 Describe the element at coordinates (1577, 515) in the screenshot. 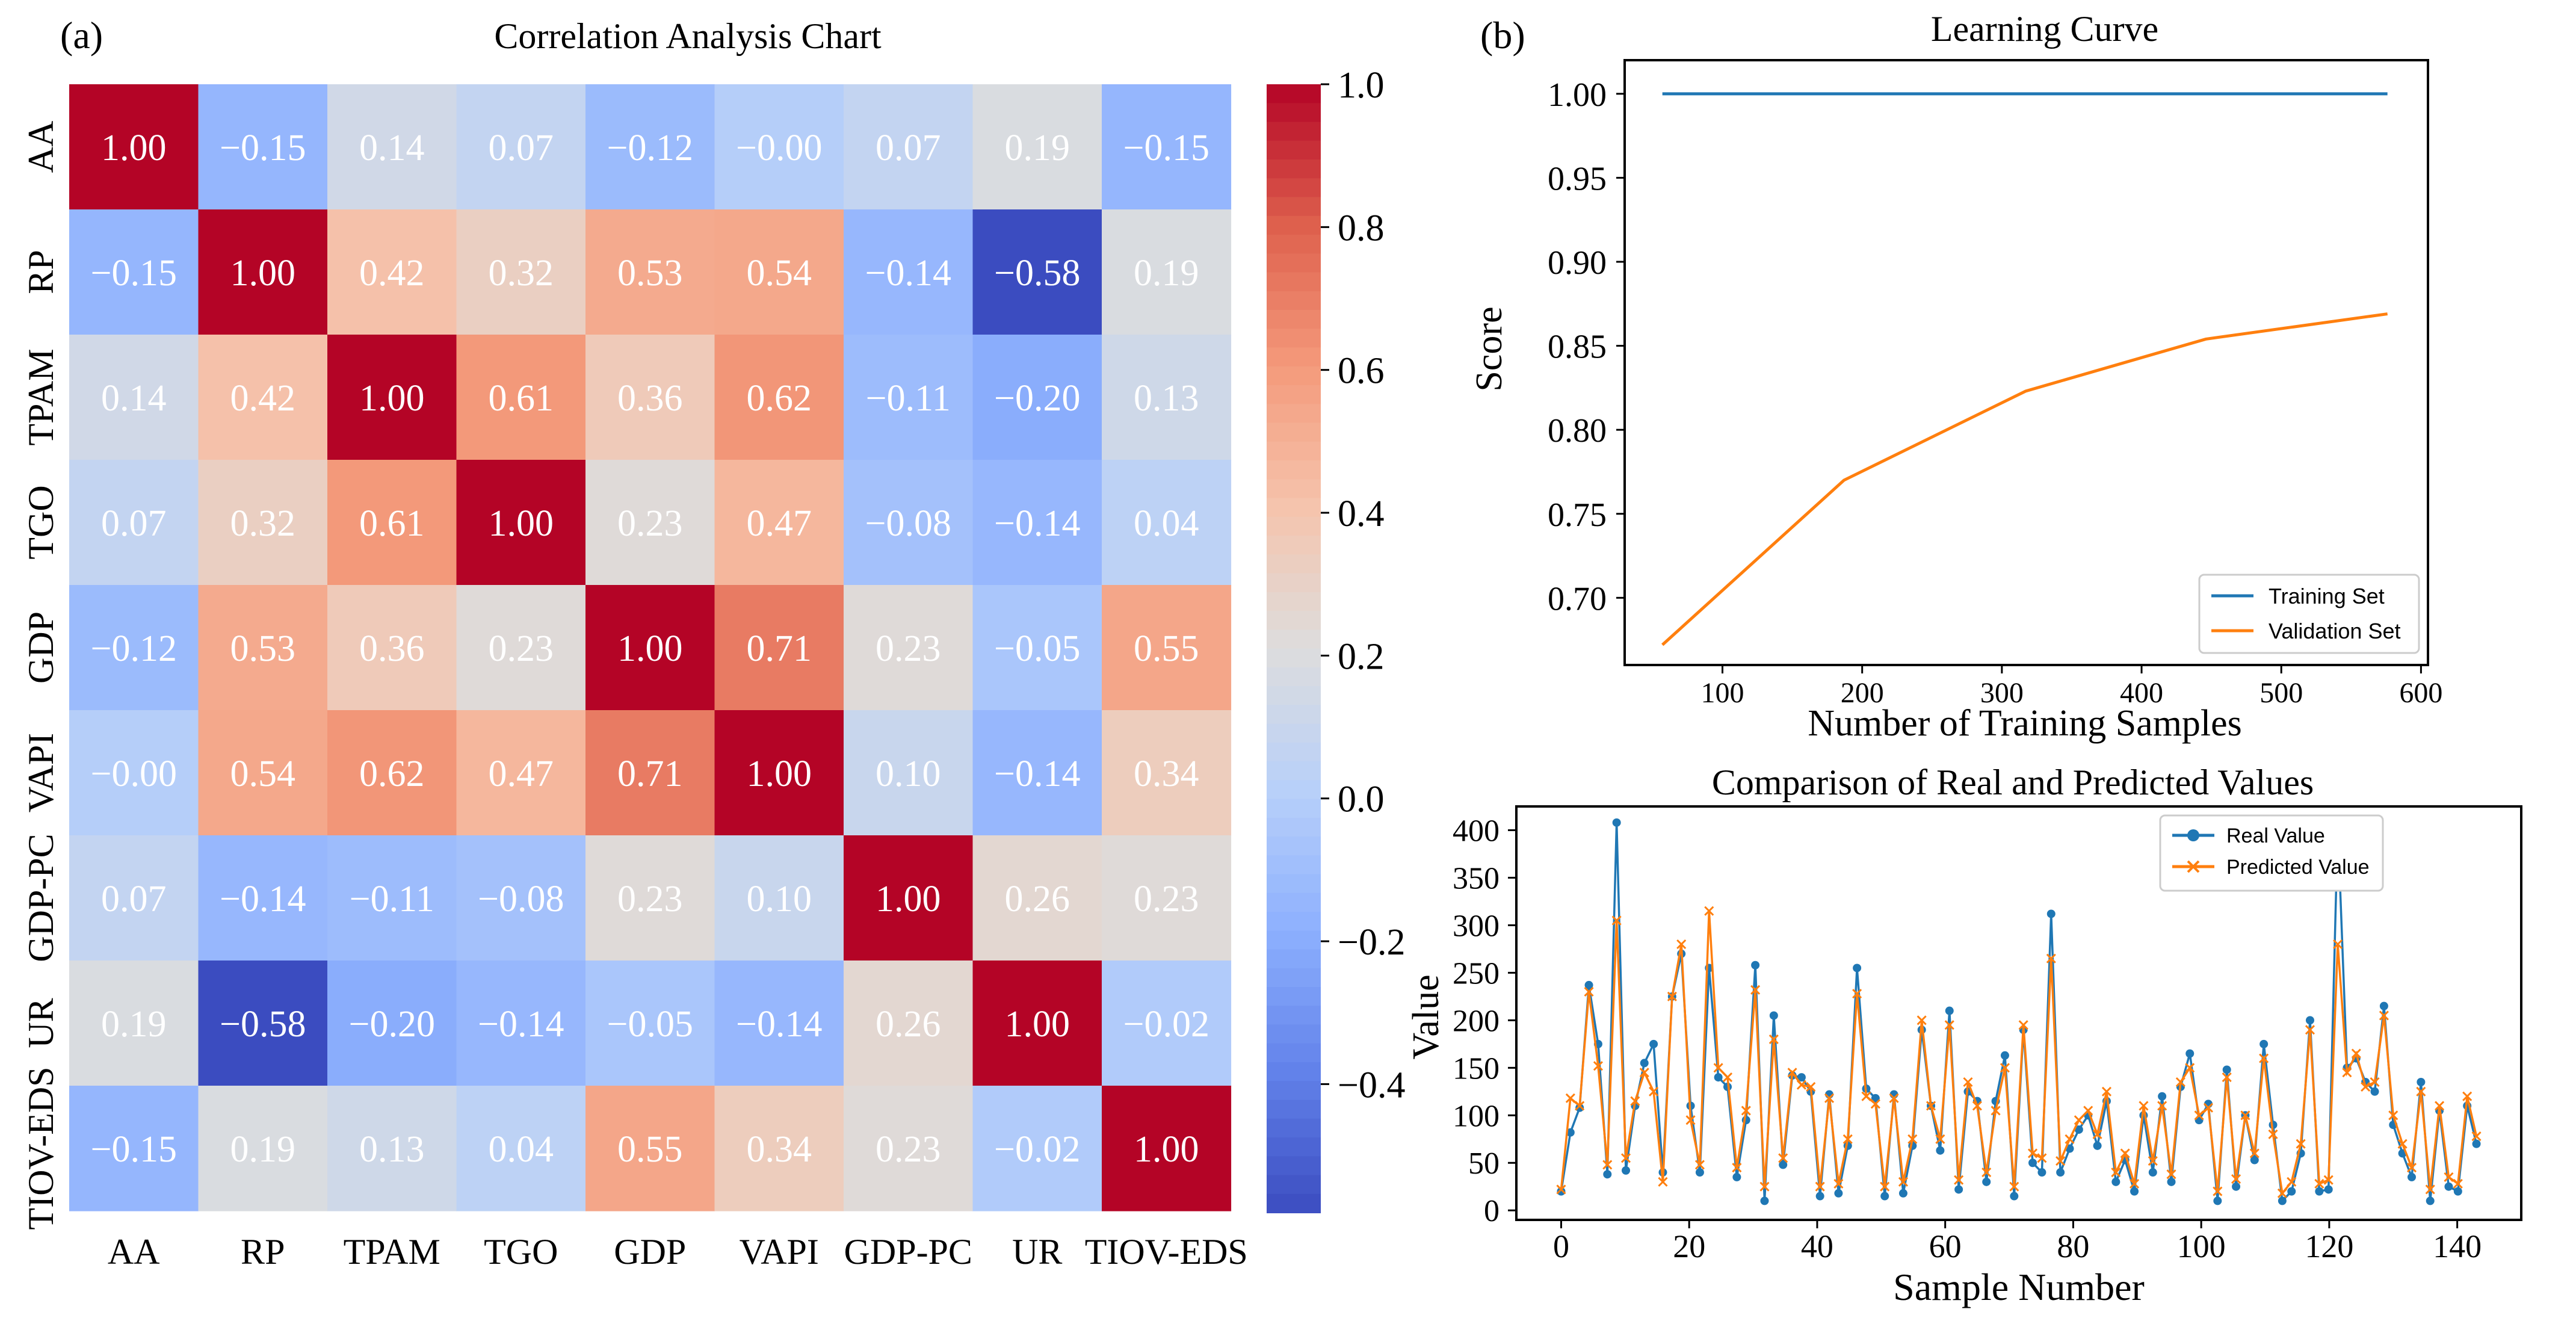

I see `learning-curve-y-tick-label: 0.75` at that location.